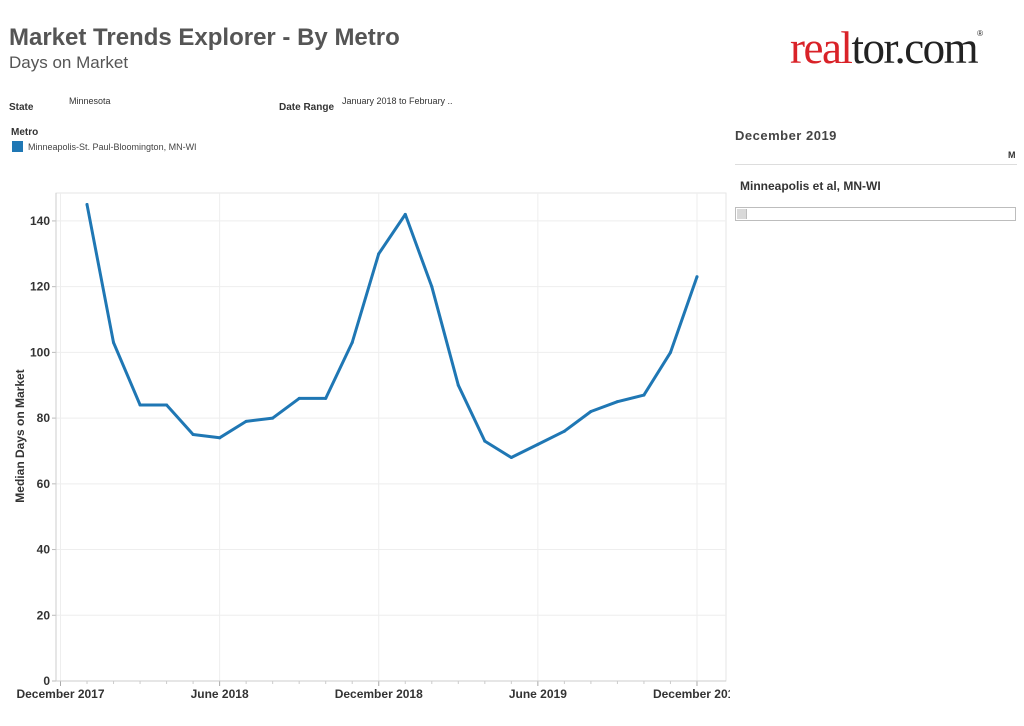 This screenshot has width=1024, height=726. Describe the element at coordinates (44, 550) in the screenshot. I see `y-tick-label: 40` at that location.